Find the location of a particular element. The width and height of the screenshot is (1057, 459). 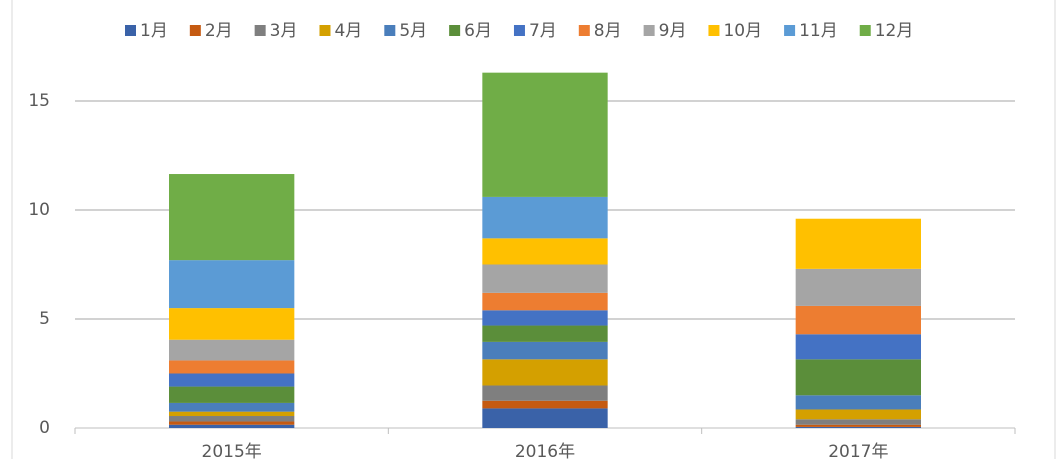

legend-label: 5月 is located at coordinates (413, 31).